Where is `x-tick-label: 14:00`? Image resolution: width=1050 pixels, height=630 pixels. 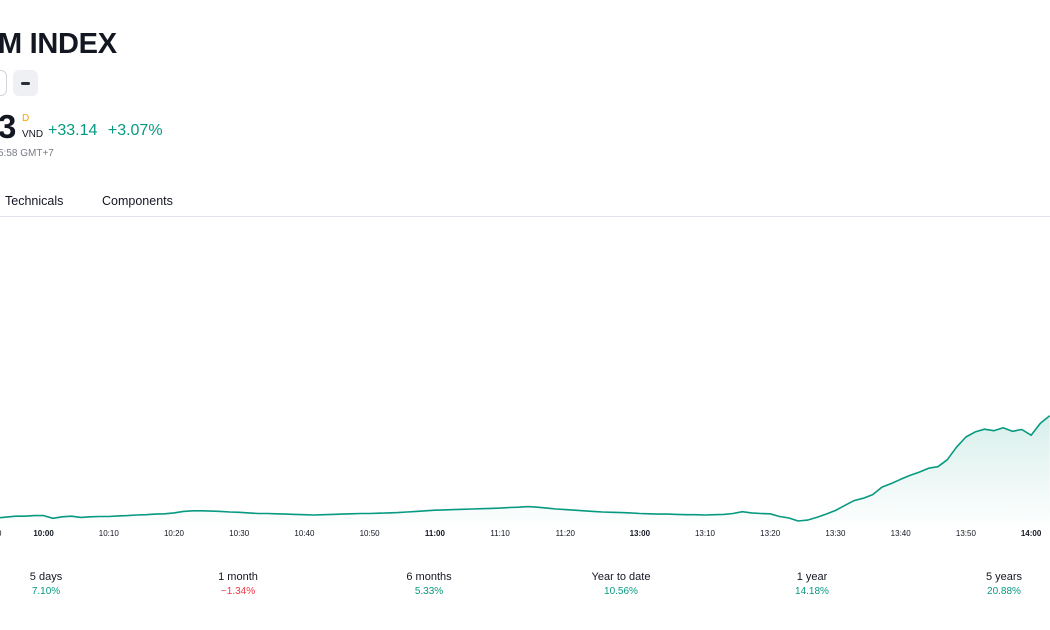 x-tick-label: 14:00 is located at coordinates (1031, 533).